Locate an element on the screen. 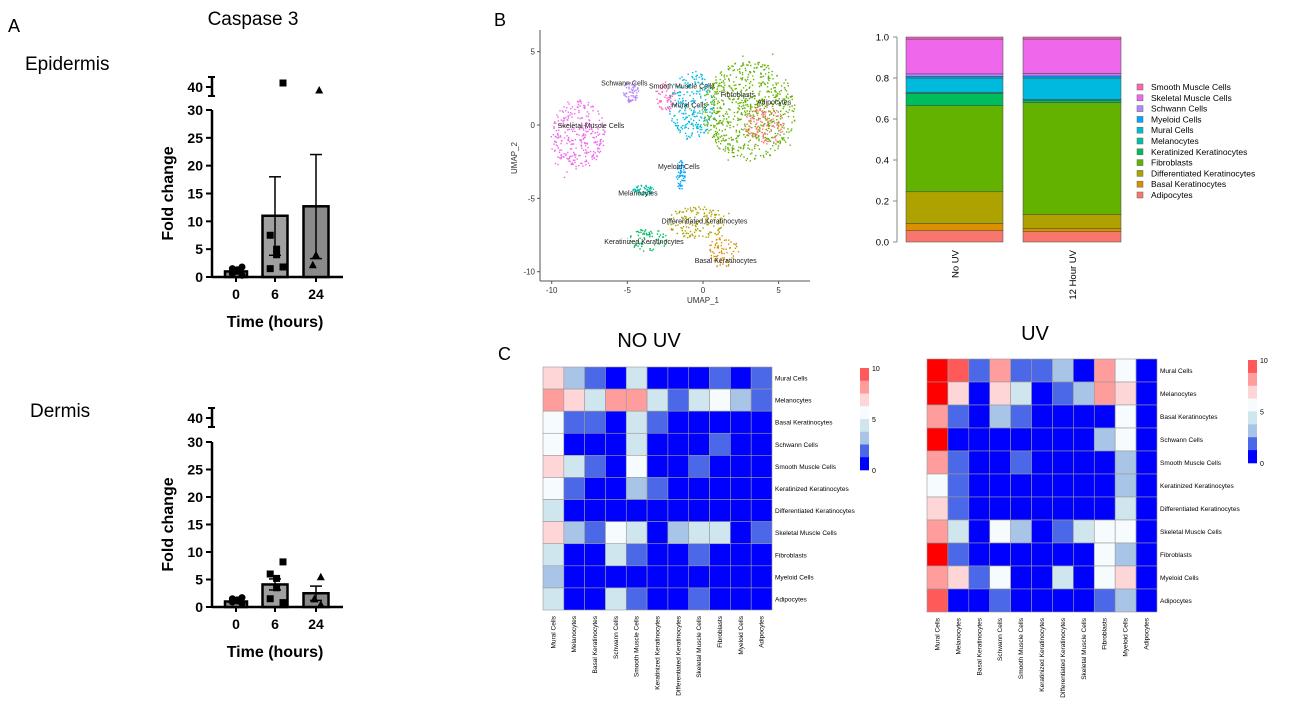 The width and height of the screenshot is (1296, 725). stacked-segment-adipocytes is located at coordinates (1072, 237).